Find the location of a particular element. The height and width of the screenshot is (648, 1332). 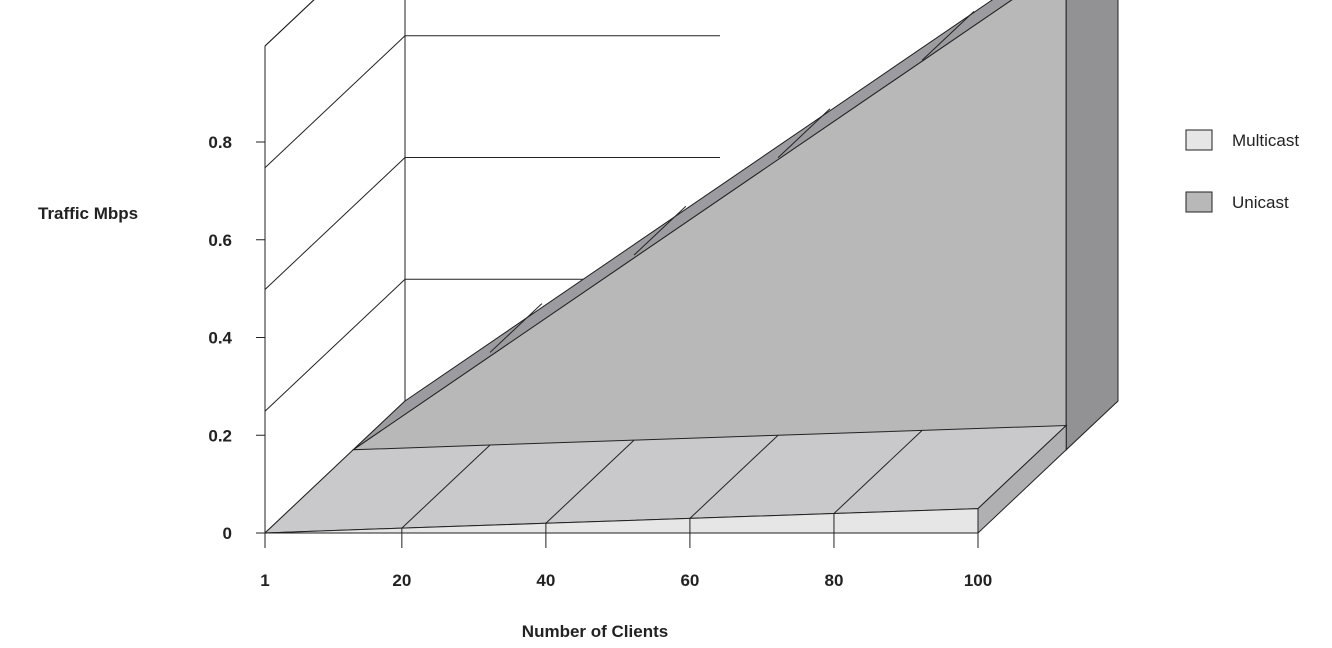

x-tick-label: 100 is located at coordinates (978, 580).